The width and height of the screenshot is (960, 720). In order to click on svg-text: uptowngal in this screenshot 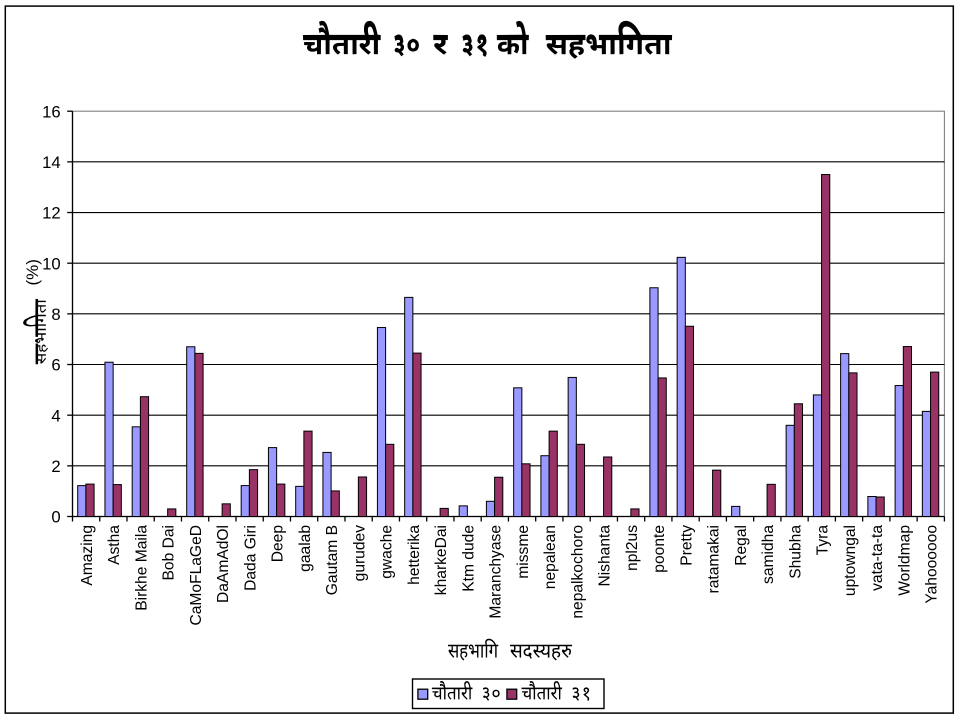, I will do `click(850, 560)`.